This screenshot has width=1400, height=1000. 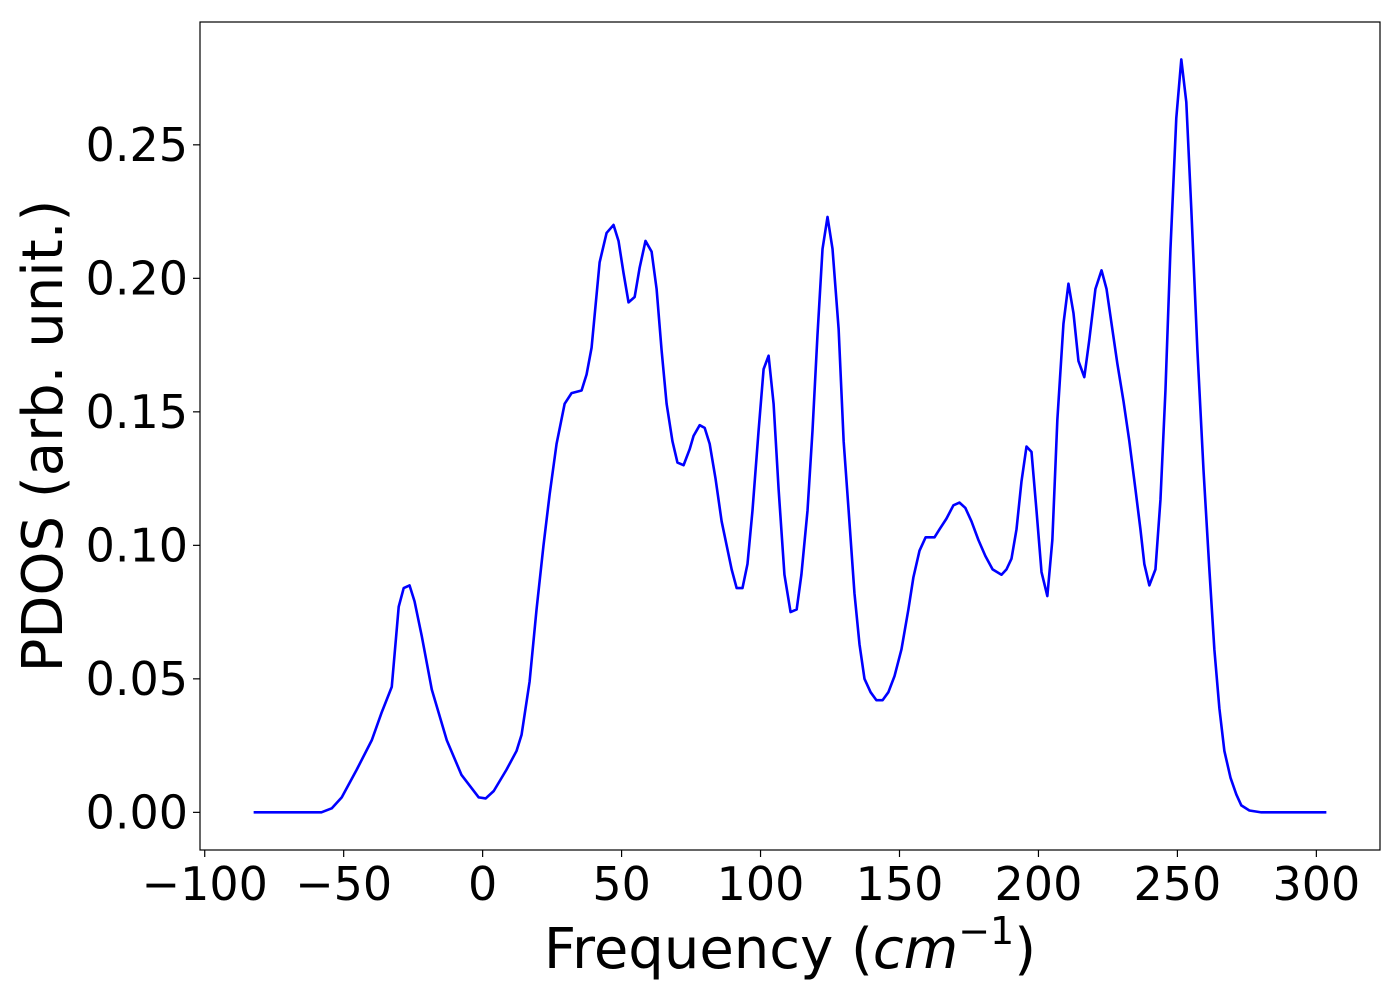 I want to click on x-tick-label: −100, so click(x=205, y=884).